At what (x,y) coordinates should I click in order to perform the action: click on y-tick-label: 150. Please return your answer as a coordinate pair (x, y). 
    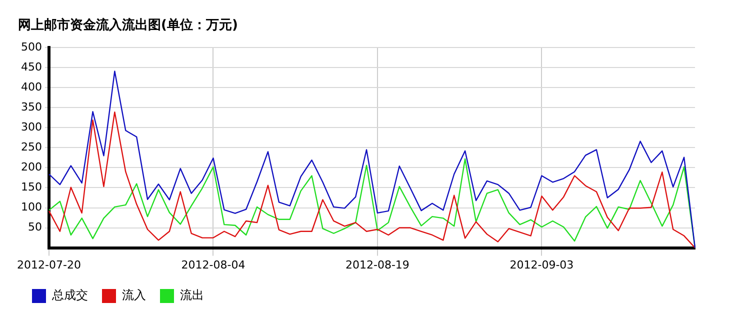
    Looking at the image, I should click on (31, 187).